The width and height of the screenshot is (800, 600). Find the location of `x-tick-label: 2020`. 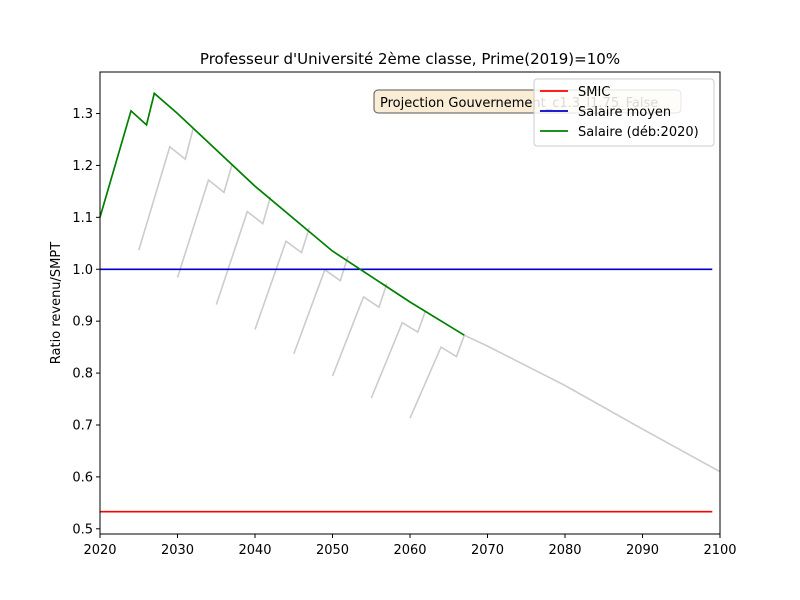

x-tick-label: 2020 is located at coordinates (99, 550).